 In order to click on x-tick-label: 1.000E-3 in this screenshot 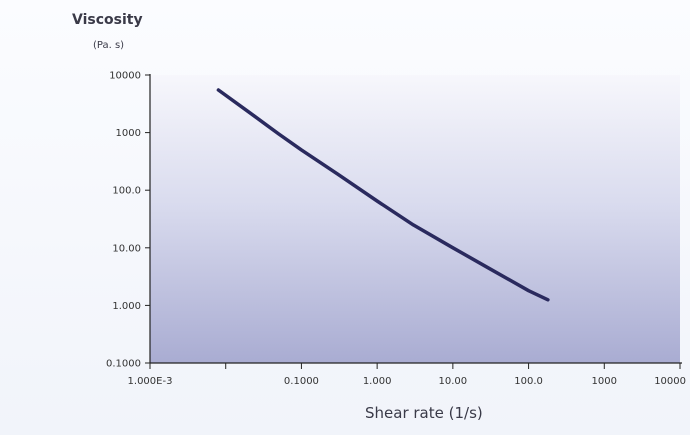, I will do `click(150, 381)`.